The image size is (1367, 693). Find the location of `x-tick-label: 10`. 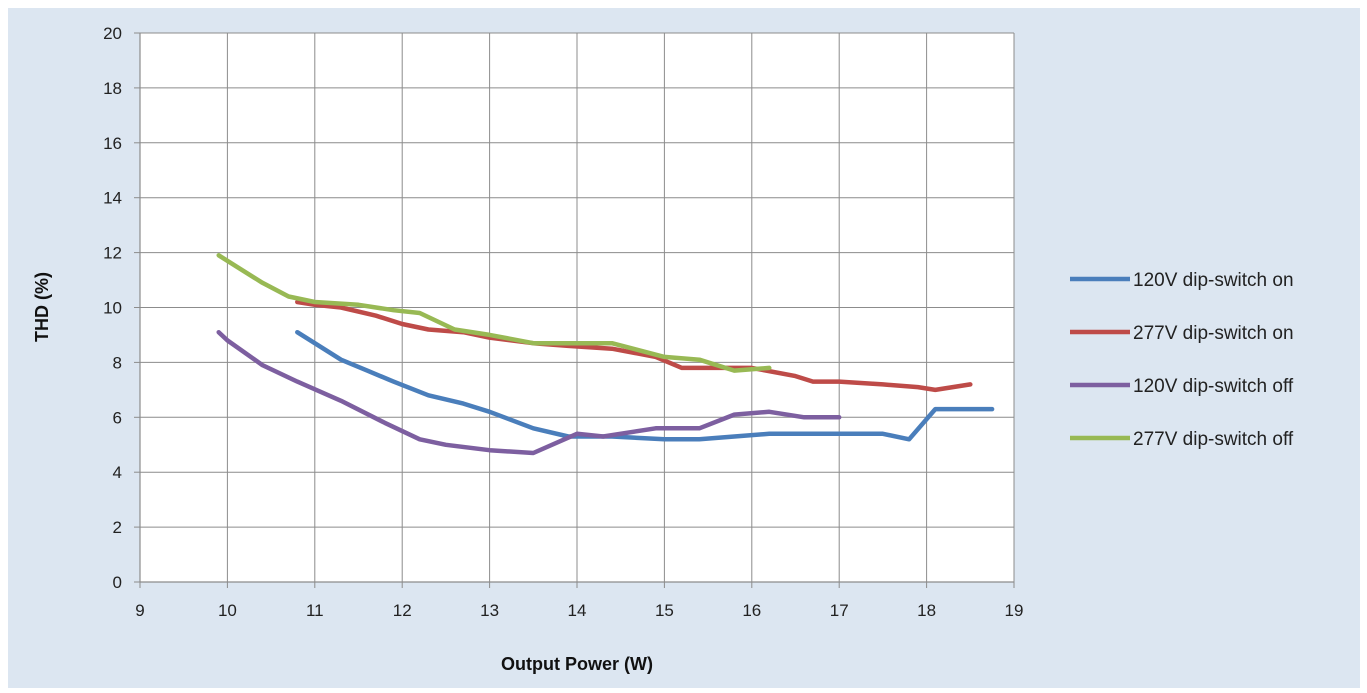

x-tick-label: 10 is located at coordinates (227, 610).